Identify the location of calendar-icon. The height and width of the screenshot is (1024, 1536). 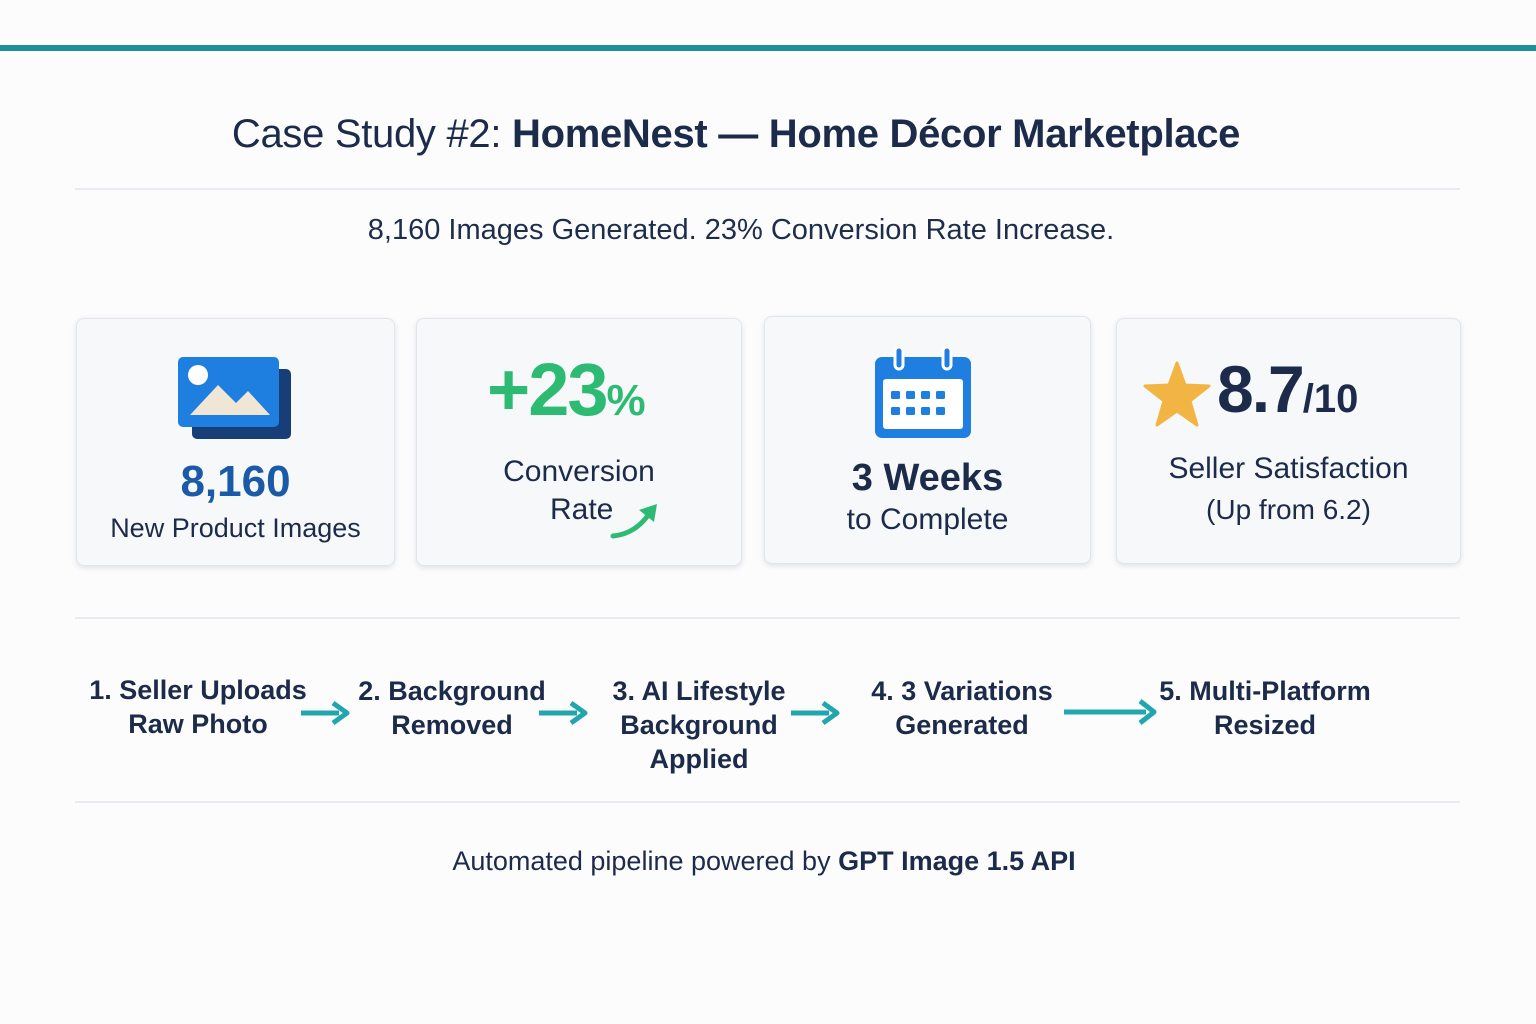
(923, 392).